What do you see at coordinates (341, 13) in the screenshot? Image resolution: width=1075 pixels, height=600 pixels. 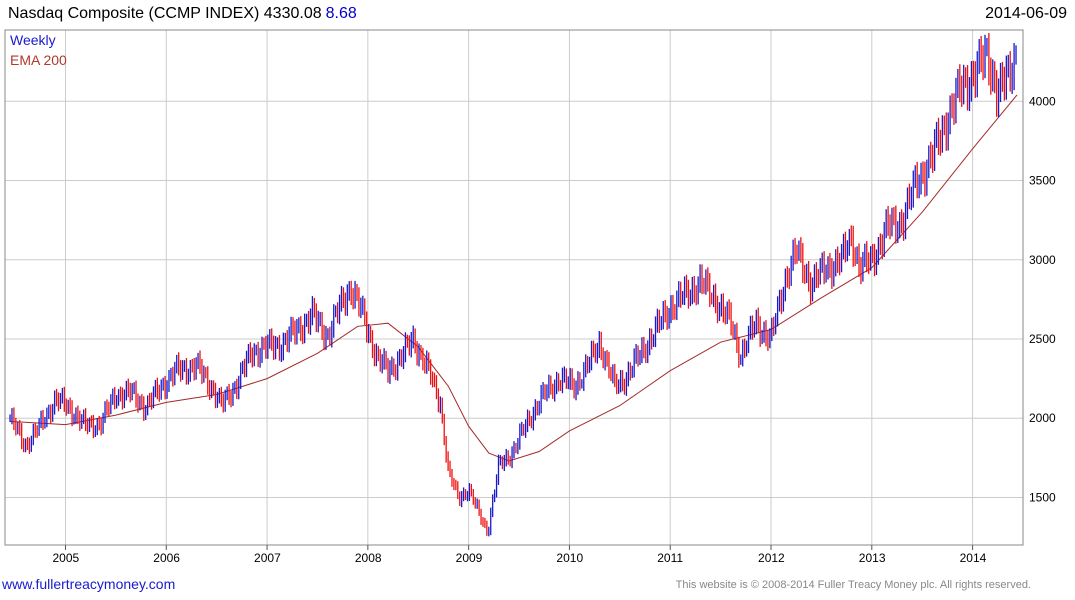 I see `change-value: 8.68` at bounding box center [341, 13].